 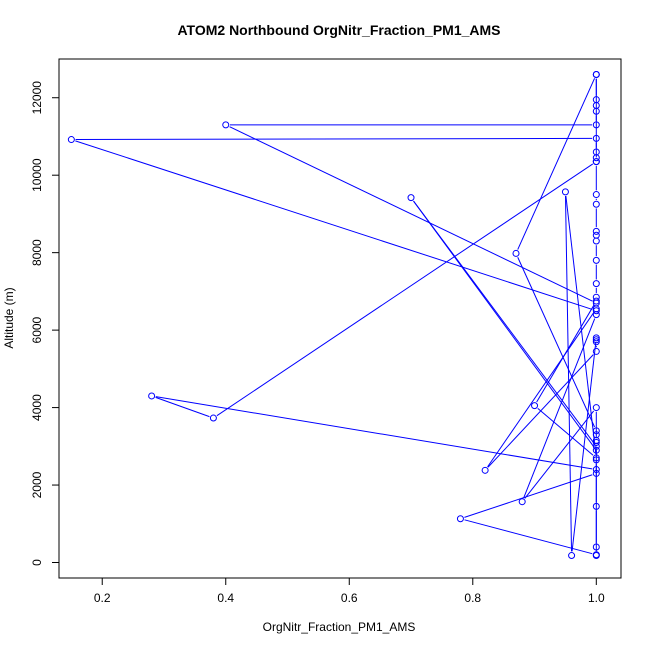 I want to click on y-tick-label: 8000, so click(x=37, y=252).